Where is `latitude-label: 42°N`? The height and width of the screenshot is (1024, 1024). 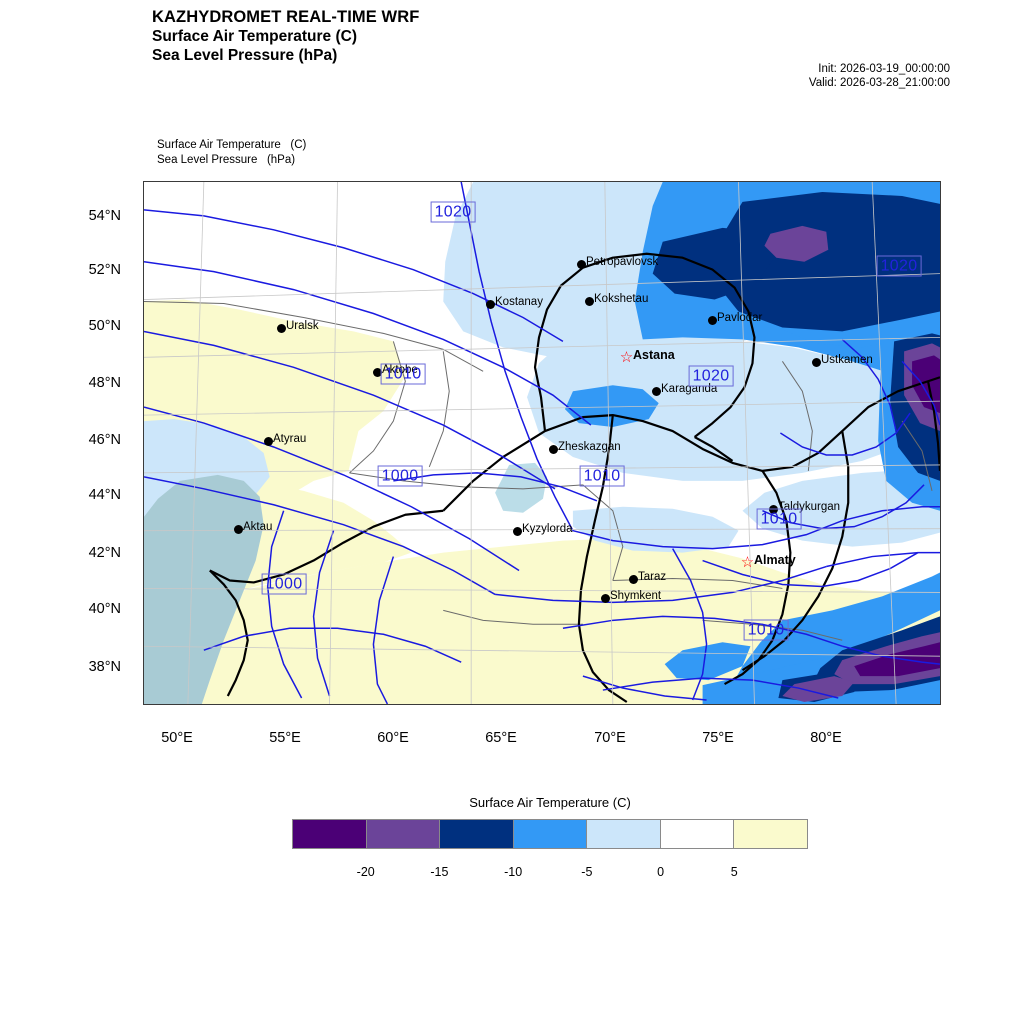
latitude-label: 42°N is located at coordinates (104, 553).